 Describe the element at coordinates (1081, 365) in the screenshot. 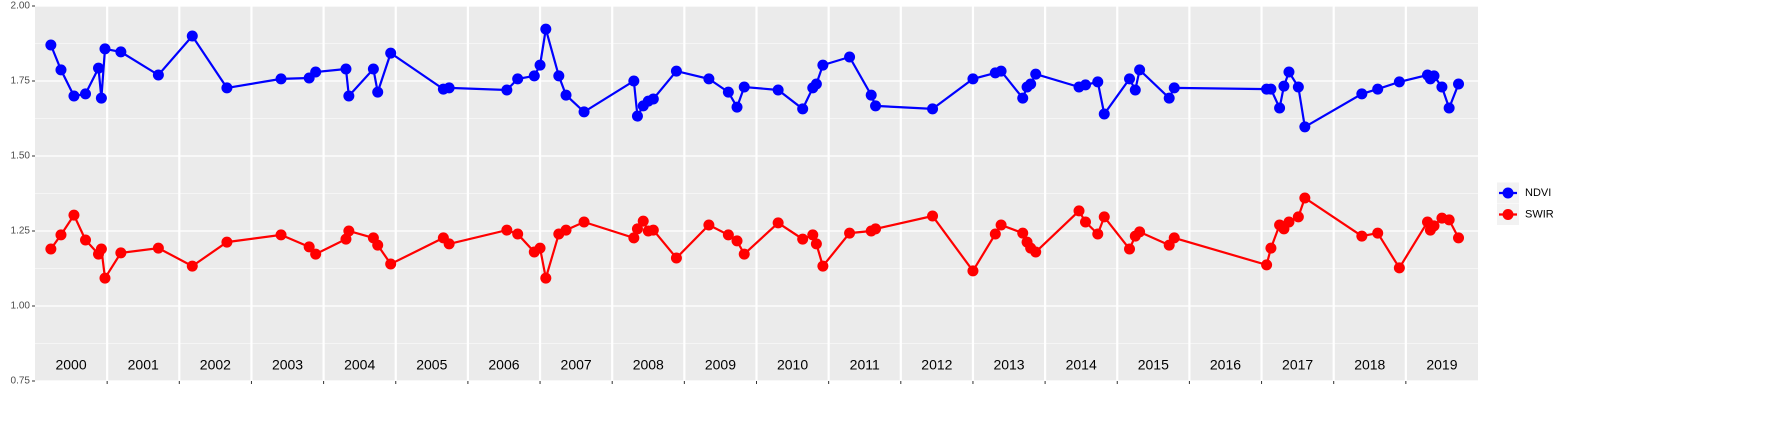

I see `year-label: 2014` at that location.